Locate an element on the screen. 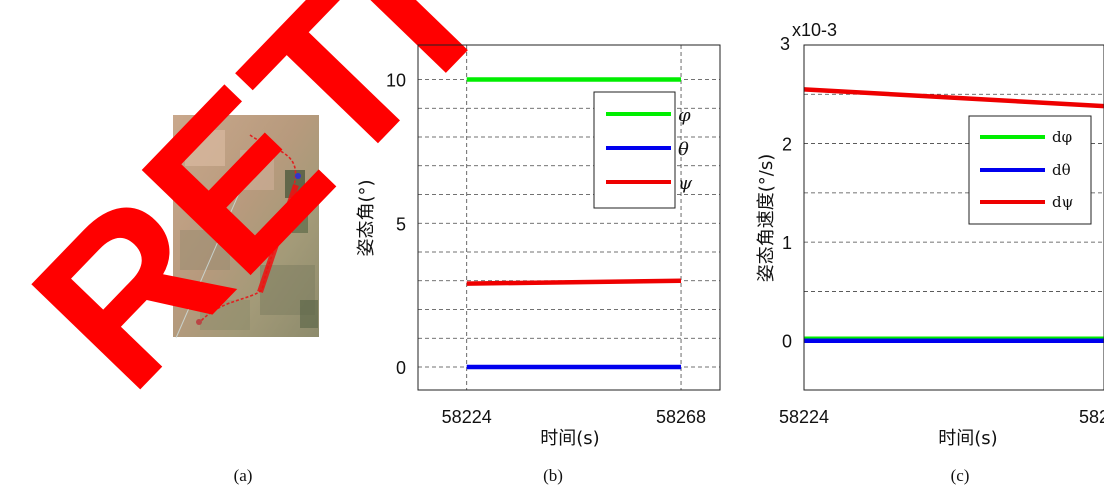 The width and height of the screenshot is (1104, 488). end-marker is located at coordinates (199, 322).